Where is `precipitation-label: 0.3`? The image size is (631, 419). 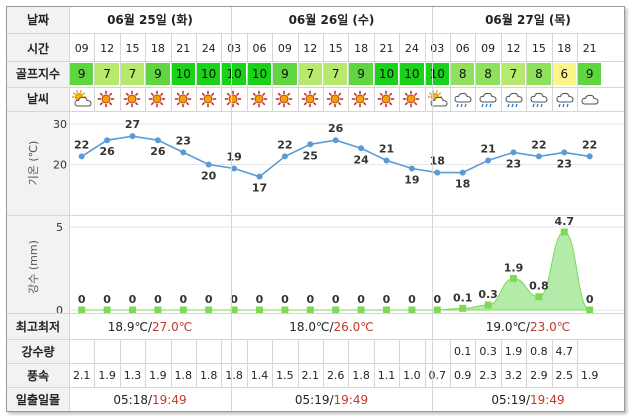
precipitation-label: 0.3 is located at coordinates (488, 294).